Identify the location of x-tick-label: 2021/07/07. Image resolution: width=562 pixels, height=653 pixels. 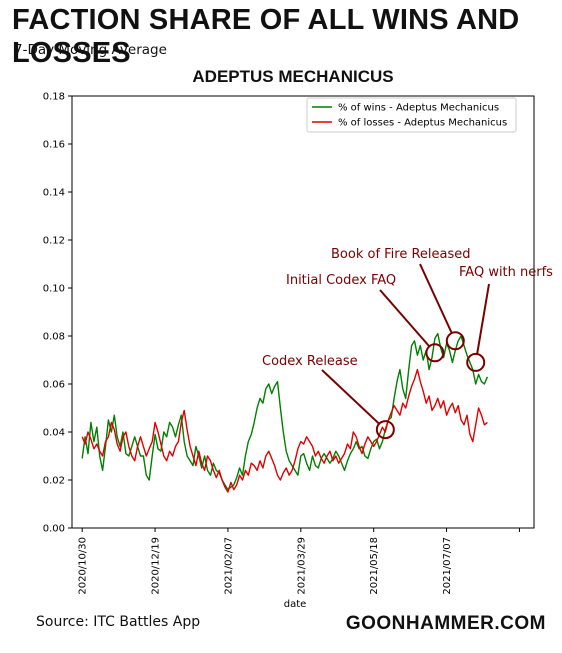
(447, 566).